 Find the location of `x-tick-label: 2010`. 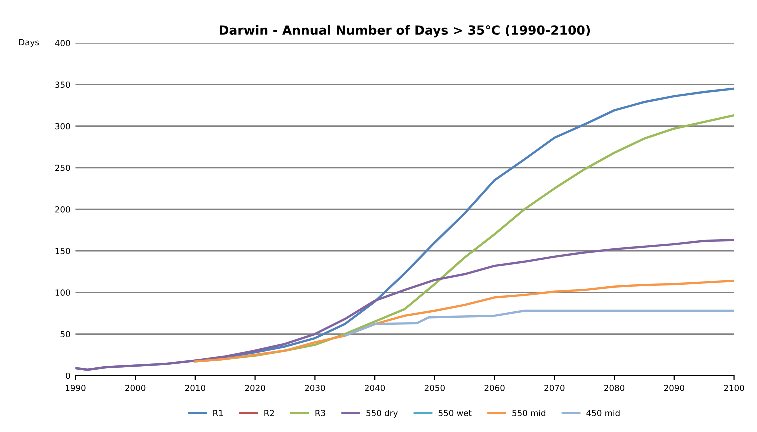

x-tick-label: 2010 is located at coordinates (195, 388).